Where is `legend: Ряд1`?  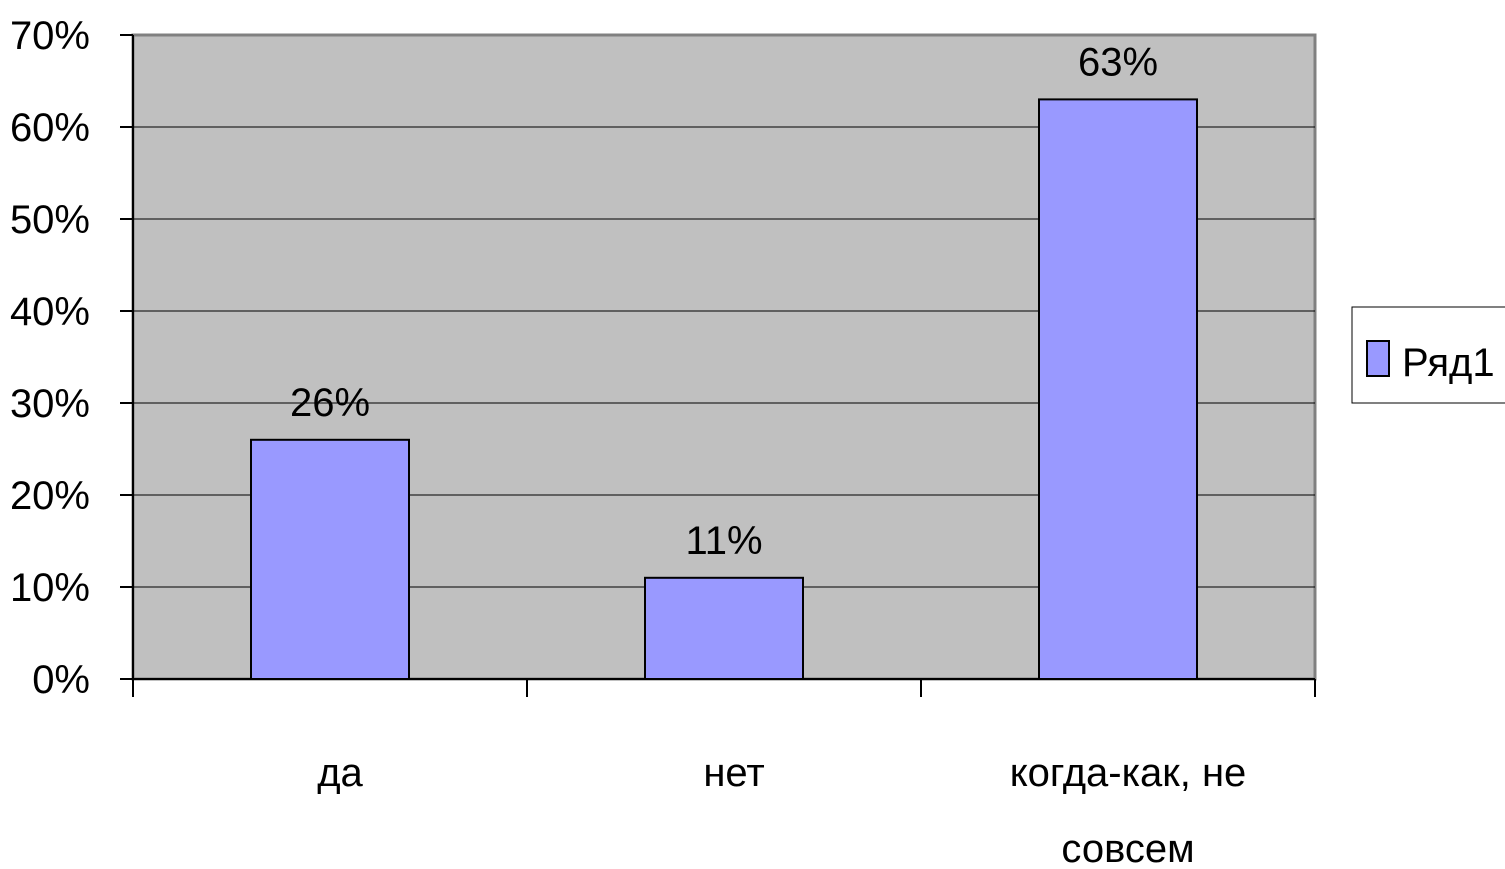
legend: Ряд1 is located at coordinates (1428, 355).